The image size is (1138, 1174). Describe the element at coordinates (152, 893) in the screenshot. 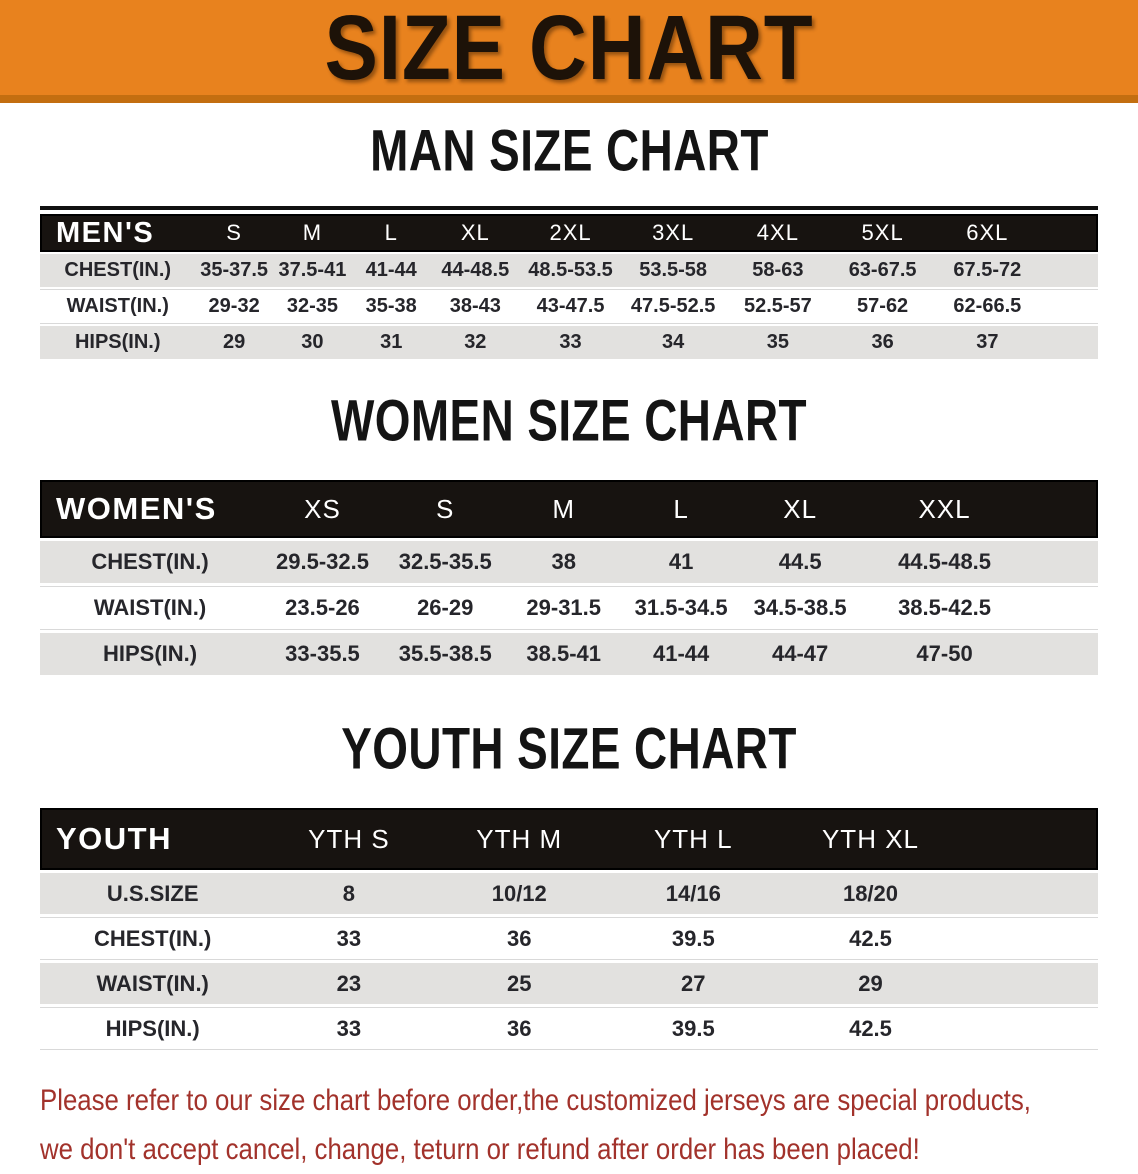

I see `row-label: U.S.SIZE` at that location.